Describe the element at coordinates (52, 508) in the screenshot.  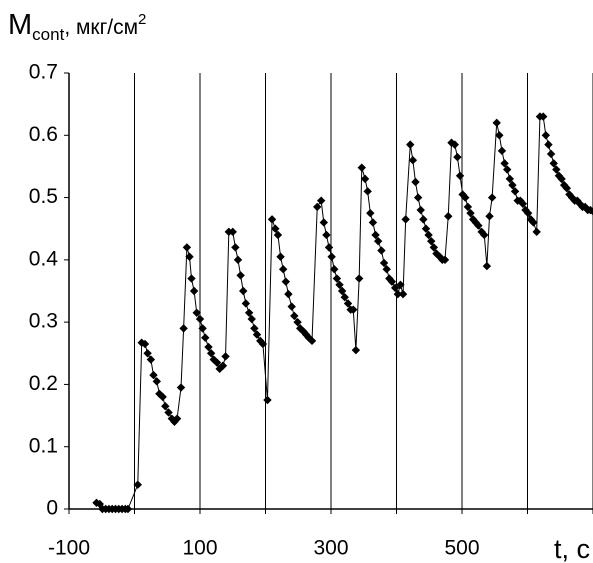
I see `y-tick-label: 0` at that location.